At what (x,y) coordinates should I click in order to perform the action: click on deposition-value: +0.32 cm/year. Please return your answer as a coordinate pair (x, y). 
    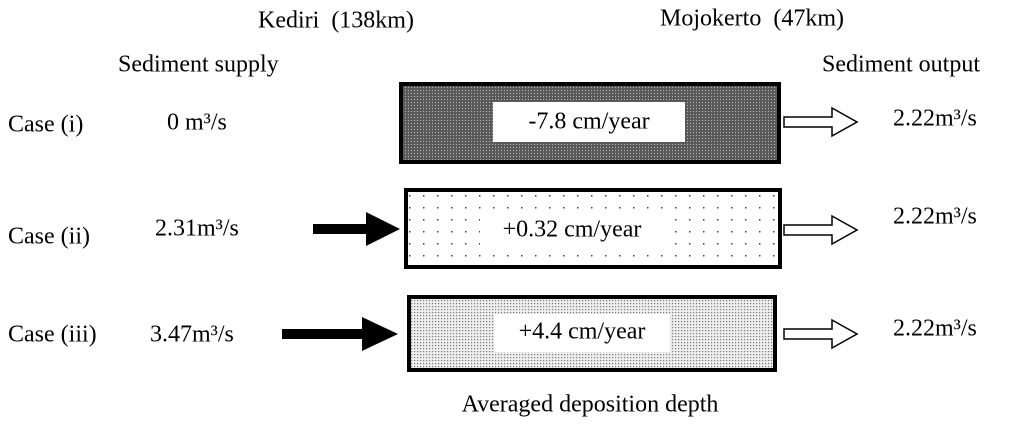
    Looking at the image, I should click on (572, 230).